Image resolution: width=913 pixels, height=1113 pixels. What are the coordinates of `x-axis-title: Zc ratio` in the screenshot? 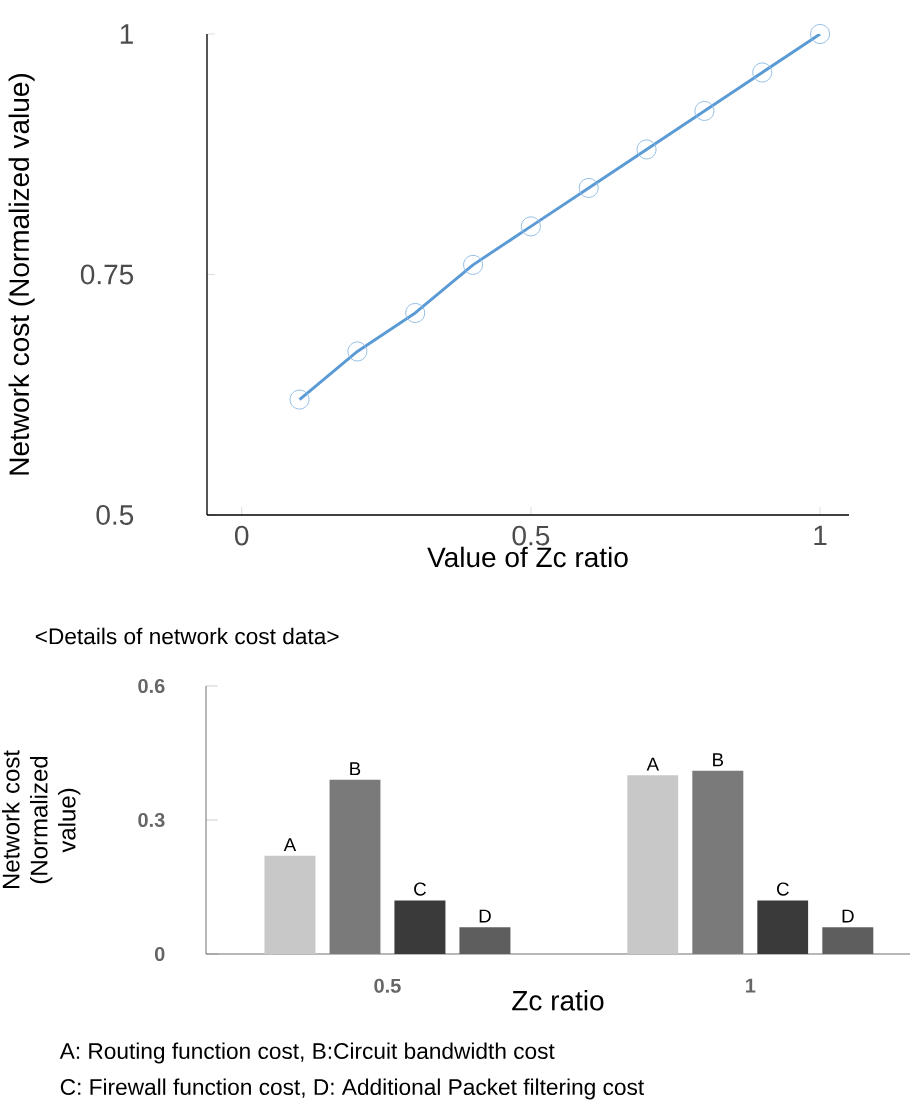 It's located at (558, 1000).